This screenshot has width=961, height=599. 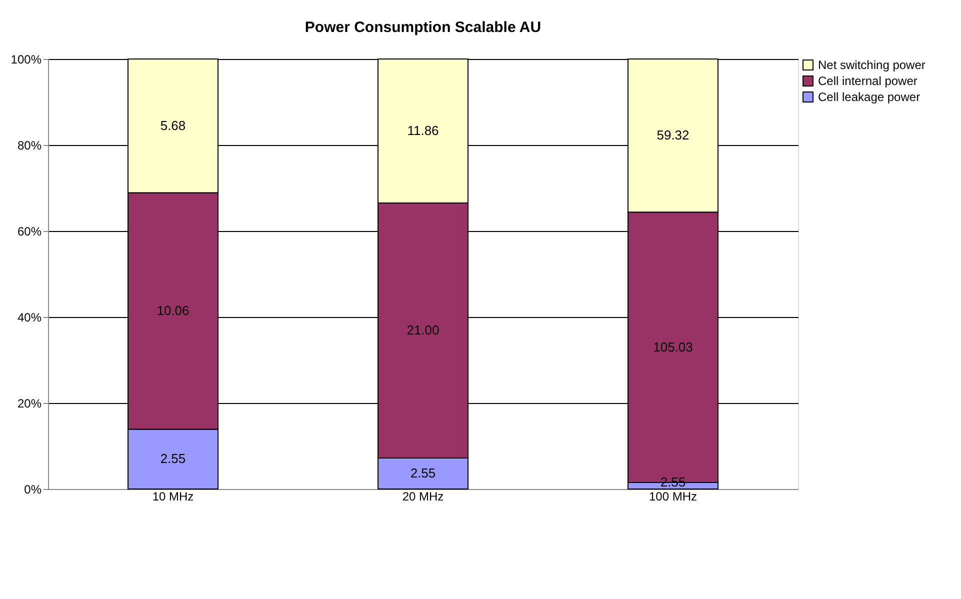 I want to click on y-tick-label: 20%, so click(x=29, y=403).